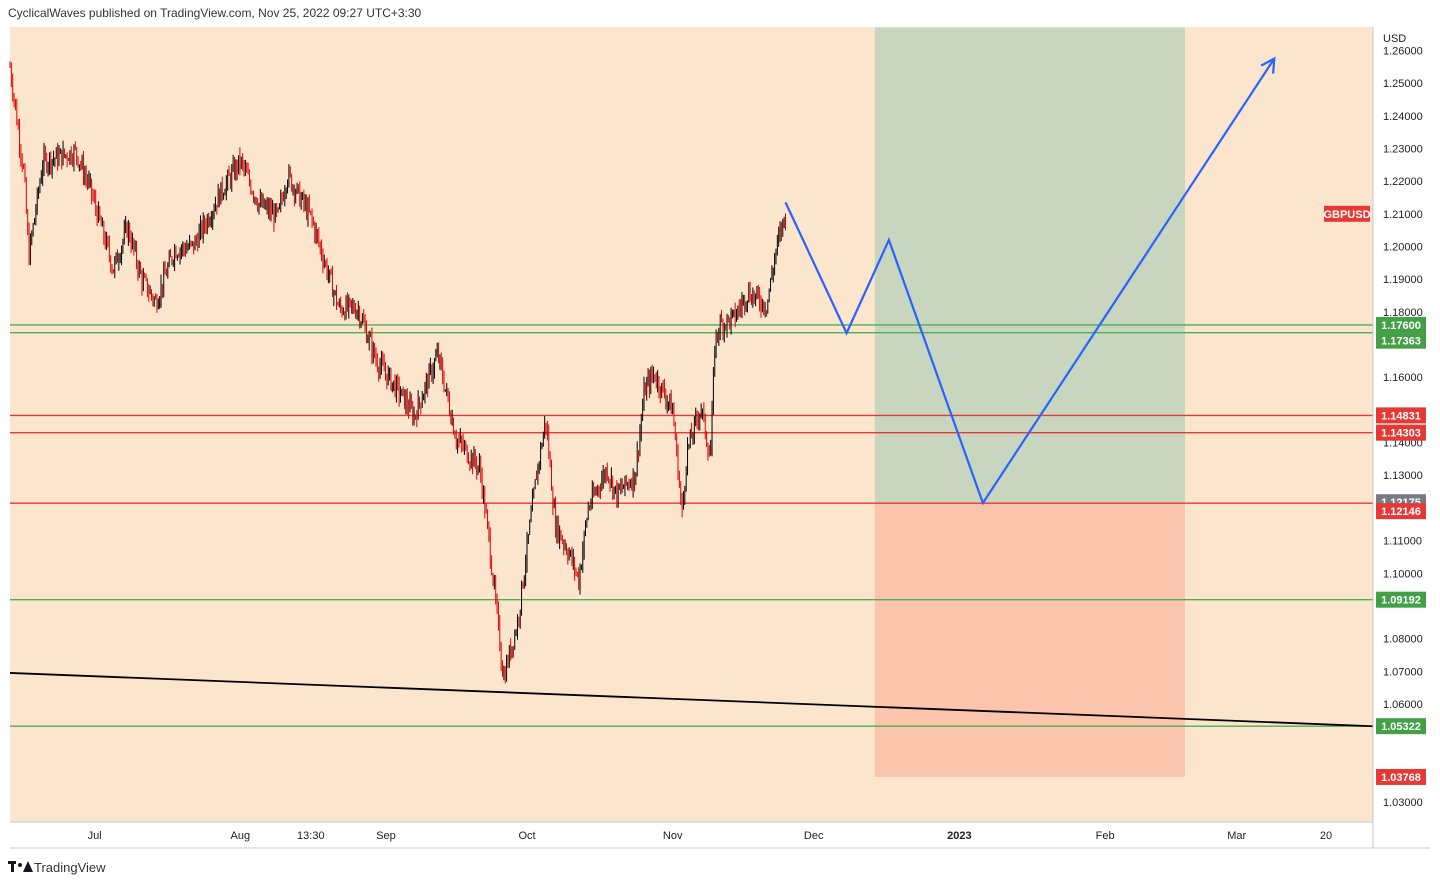 This screenshot has height=884, width=1440. What do you see at coordinates (1403, 280) in the screenshot?
I see `y-tick-label: 1.19000` at bounding box center [1403, 280].